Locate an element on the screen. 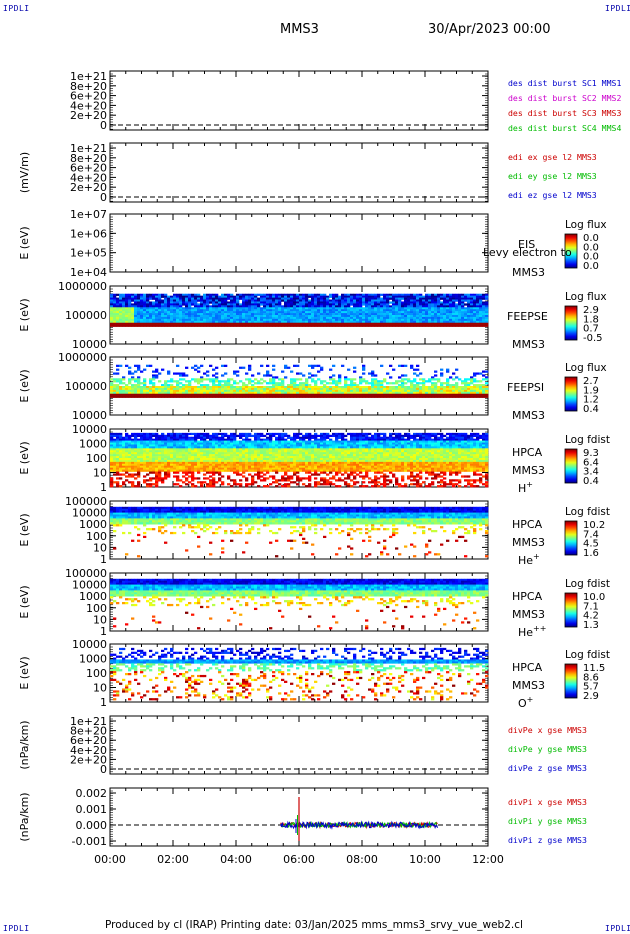 The image size is (630, 934). colorbar-tick-label: 0.0 is located at coordinates (591, 266).